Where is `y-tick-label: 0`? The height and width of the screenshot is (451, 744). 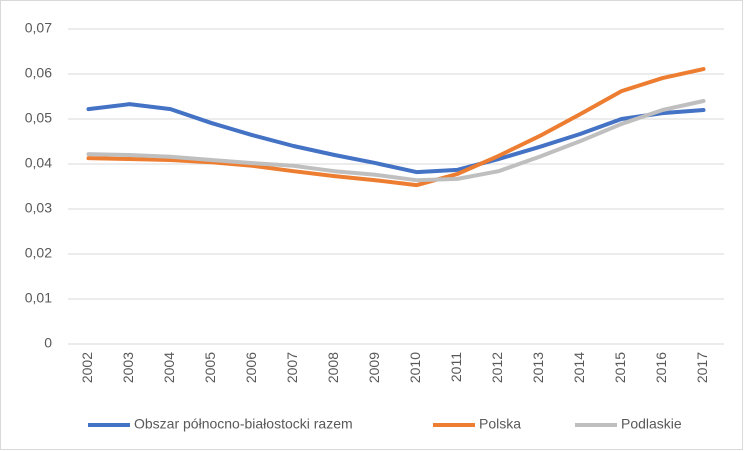 y-tick-label: 0 is located at coordinates (48, 343).